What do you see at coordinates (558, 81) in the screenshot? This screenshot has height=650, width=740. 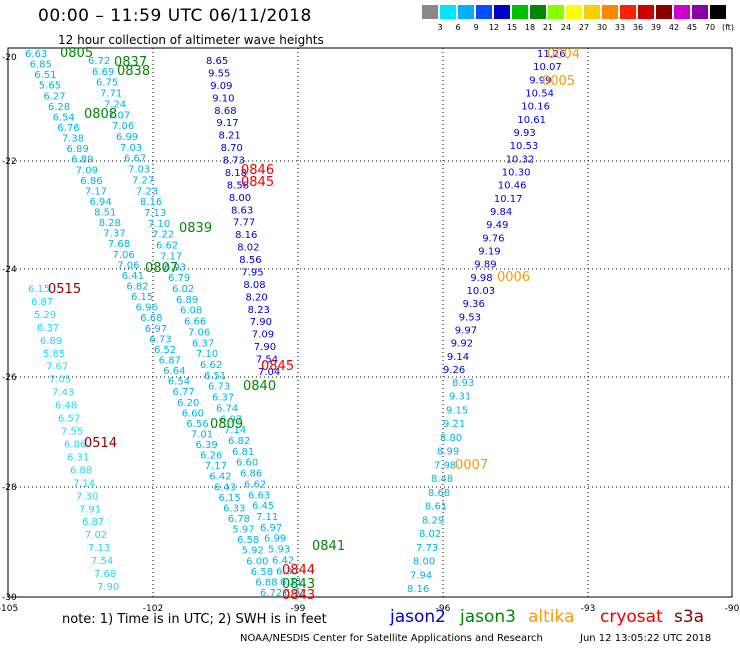 I see `pass-time-tag: 0005` at bounding box center [558, 81].